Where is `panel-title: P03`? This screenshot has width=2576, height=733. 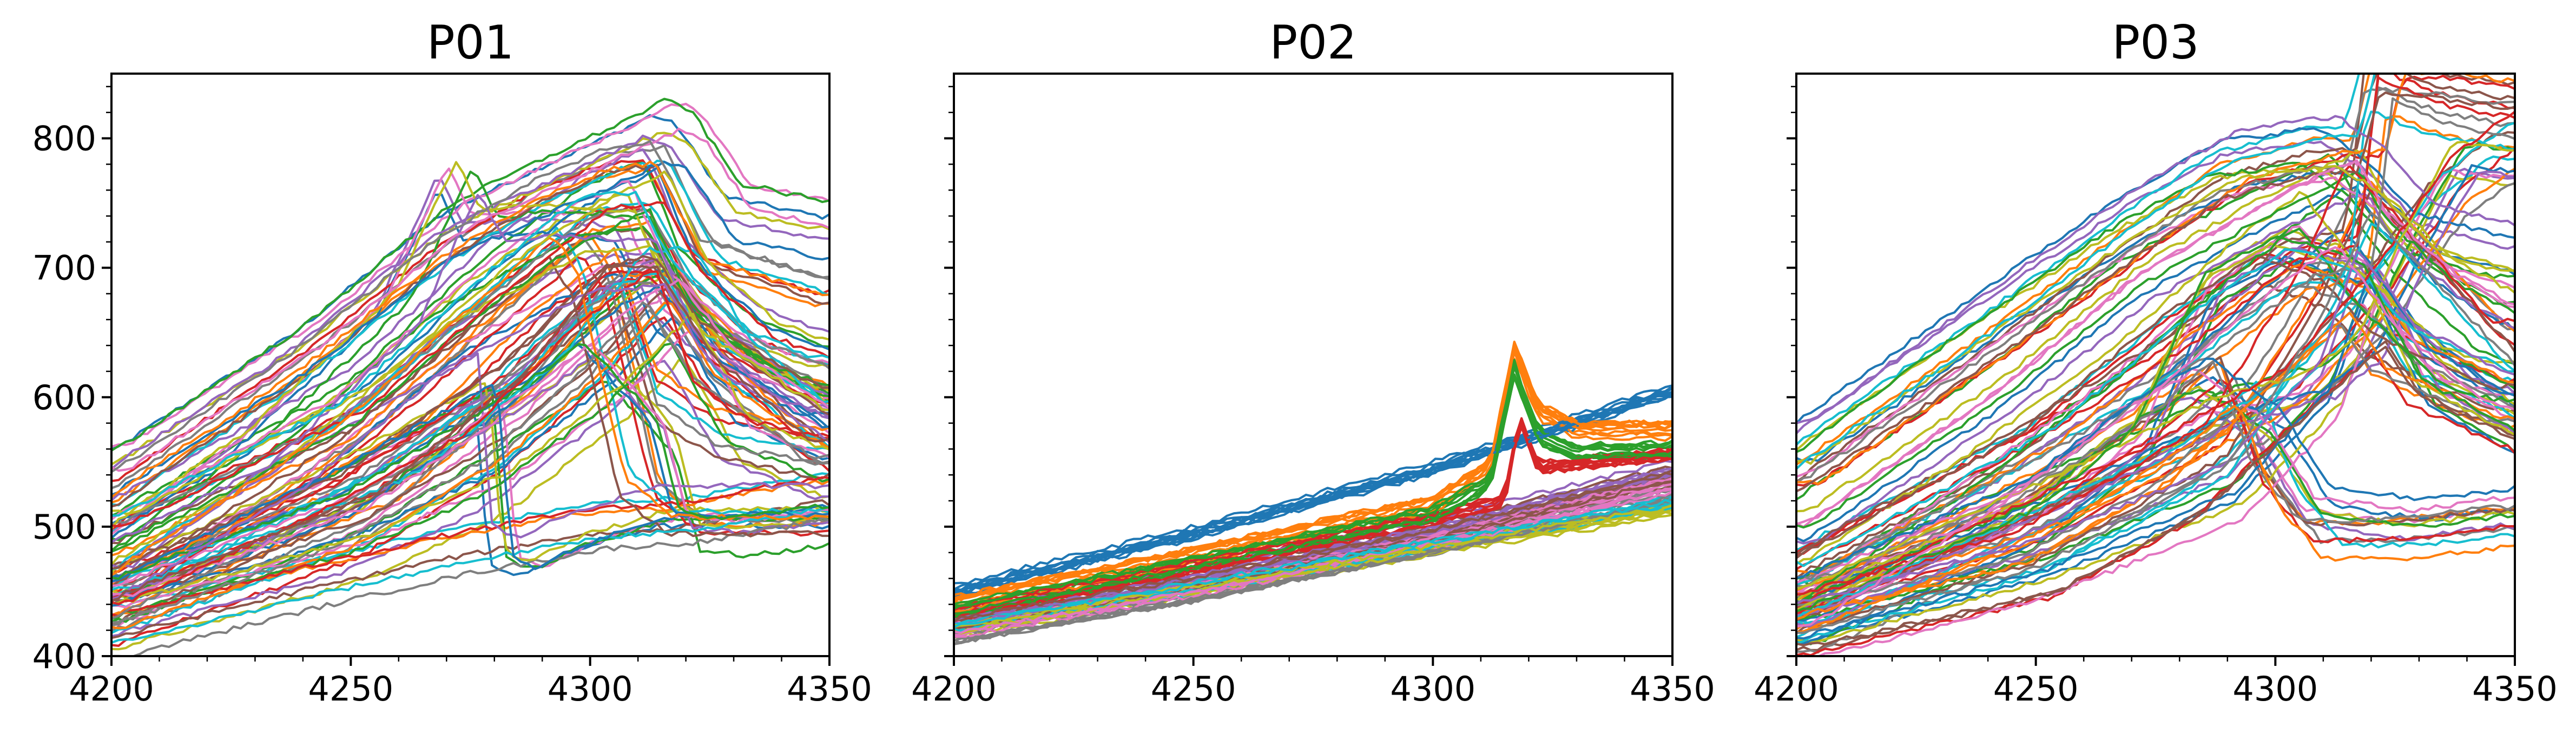 panel-title: P03 is located at coordinates (2155, 43).